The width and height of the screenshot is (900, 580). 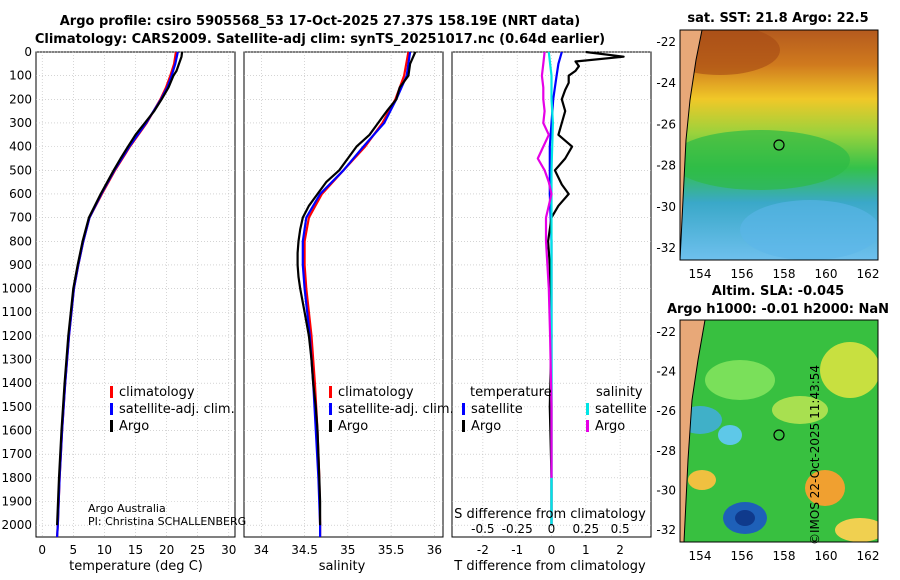 What do you see at coordinates (16, 502) in the screenshot?
I see `y-tick-label: 1900` at bounding box center [16, 502].